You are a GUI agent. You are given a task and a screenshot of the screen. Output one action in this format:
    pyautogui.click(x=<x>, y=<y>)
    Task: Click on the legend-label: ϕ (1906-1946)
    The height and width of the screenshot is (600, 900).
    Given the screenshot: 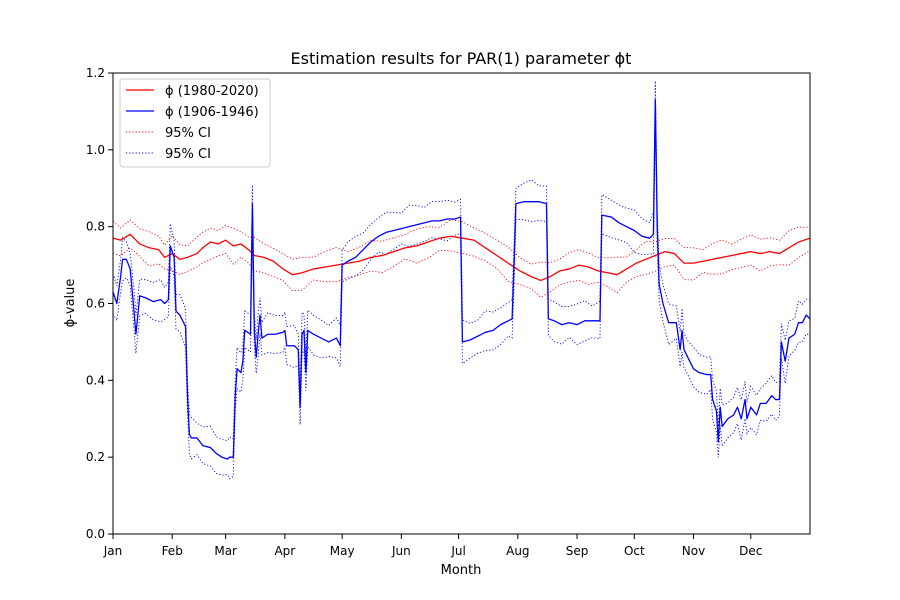 What is the action you would take?
    pyautogui.click(x=212, y=112)
    